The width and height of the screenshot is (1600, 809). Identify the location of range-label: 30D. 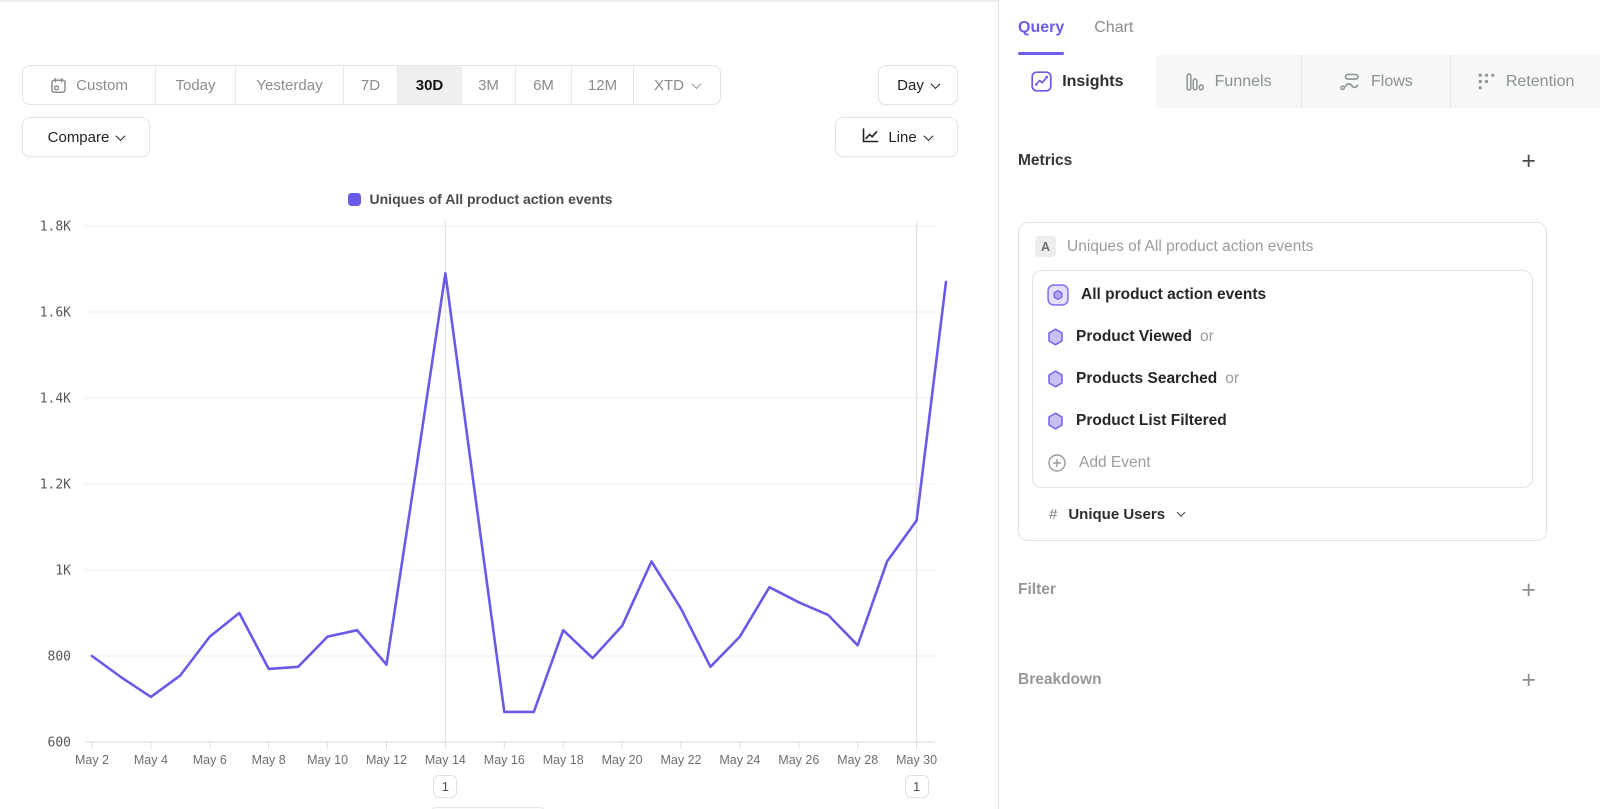
(429, 85).